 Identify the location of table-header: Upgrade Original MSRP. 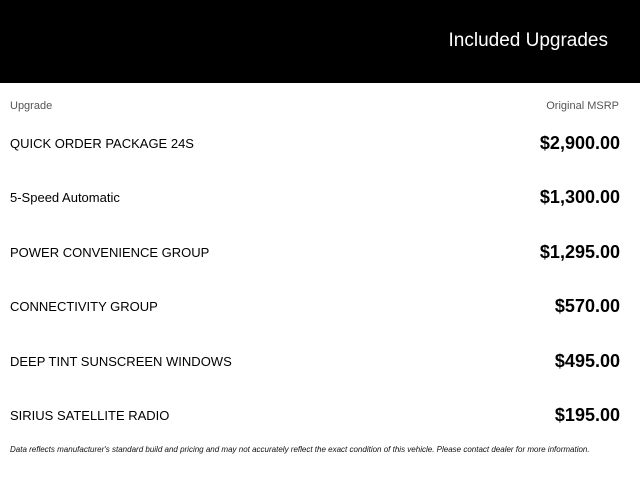
(320, 106).